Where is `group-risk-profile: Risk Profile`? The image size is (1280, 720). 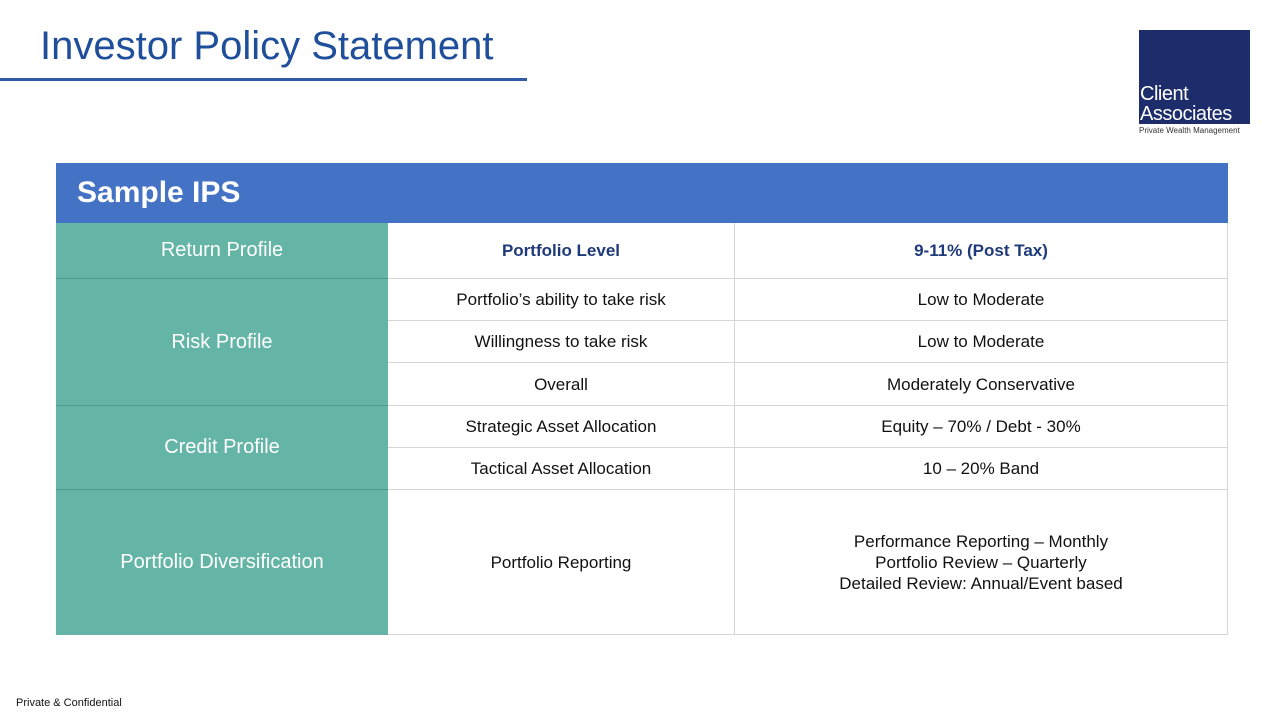
group-risk-profile: Risk Profile is located at coordinates (222, 342).